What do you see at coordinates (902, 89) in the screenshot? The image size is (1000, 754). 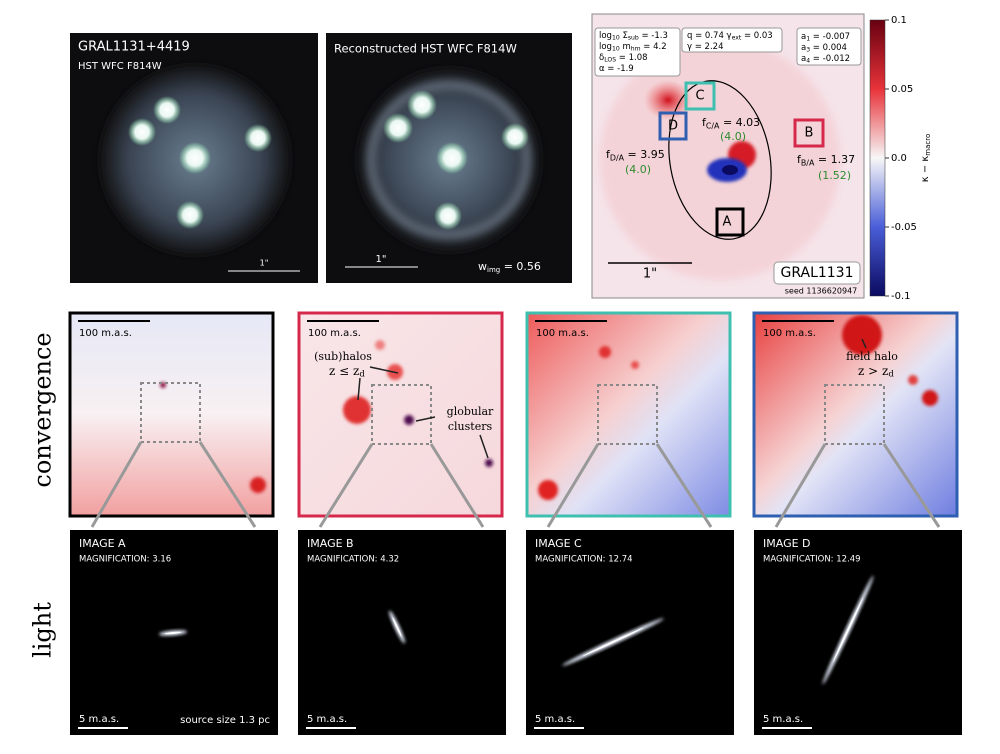 I see `colorbar-tick-label: 0.05` at bounding box center [902, 89].